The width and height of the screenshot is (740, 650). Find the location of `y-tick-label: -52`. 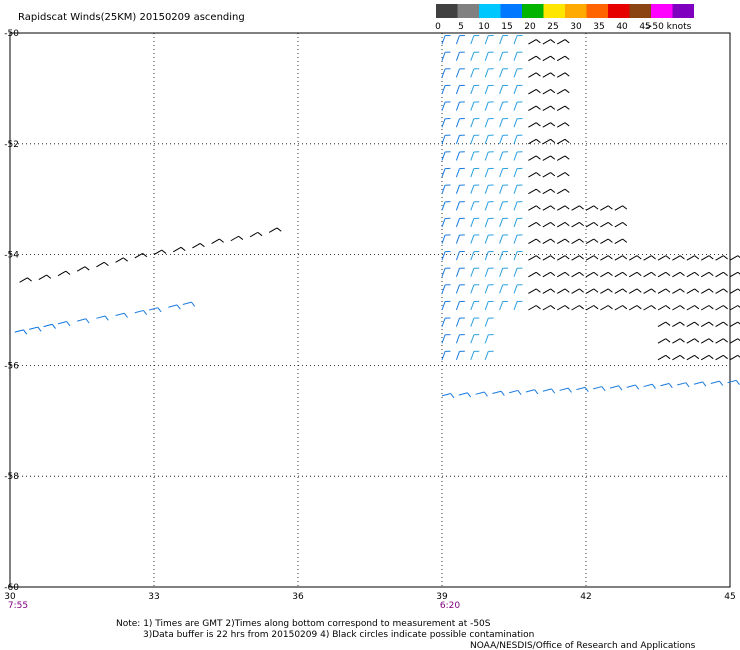

y-tick-label: -52 is located at coordinates (11, 145).